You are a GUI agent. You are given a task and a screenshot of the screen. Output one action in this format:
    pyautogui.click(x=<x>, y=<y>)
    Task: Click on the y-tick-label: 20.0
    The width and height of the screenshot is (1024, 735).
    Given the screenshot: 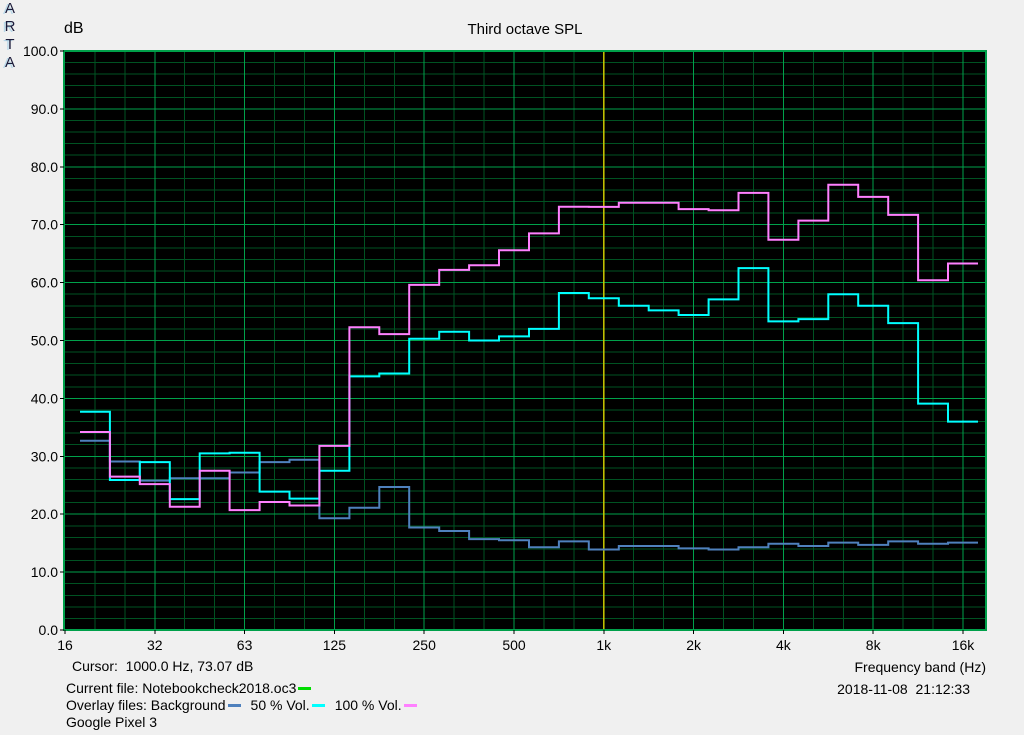 What is the action you would take?
    pyautogui.click(x=44, y=514)
    